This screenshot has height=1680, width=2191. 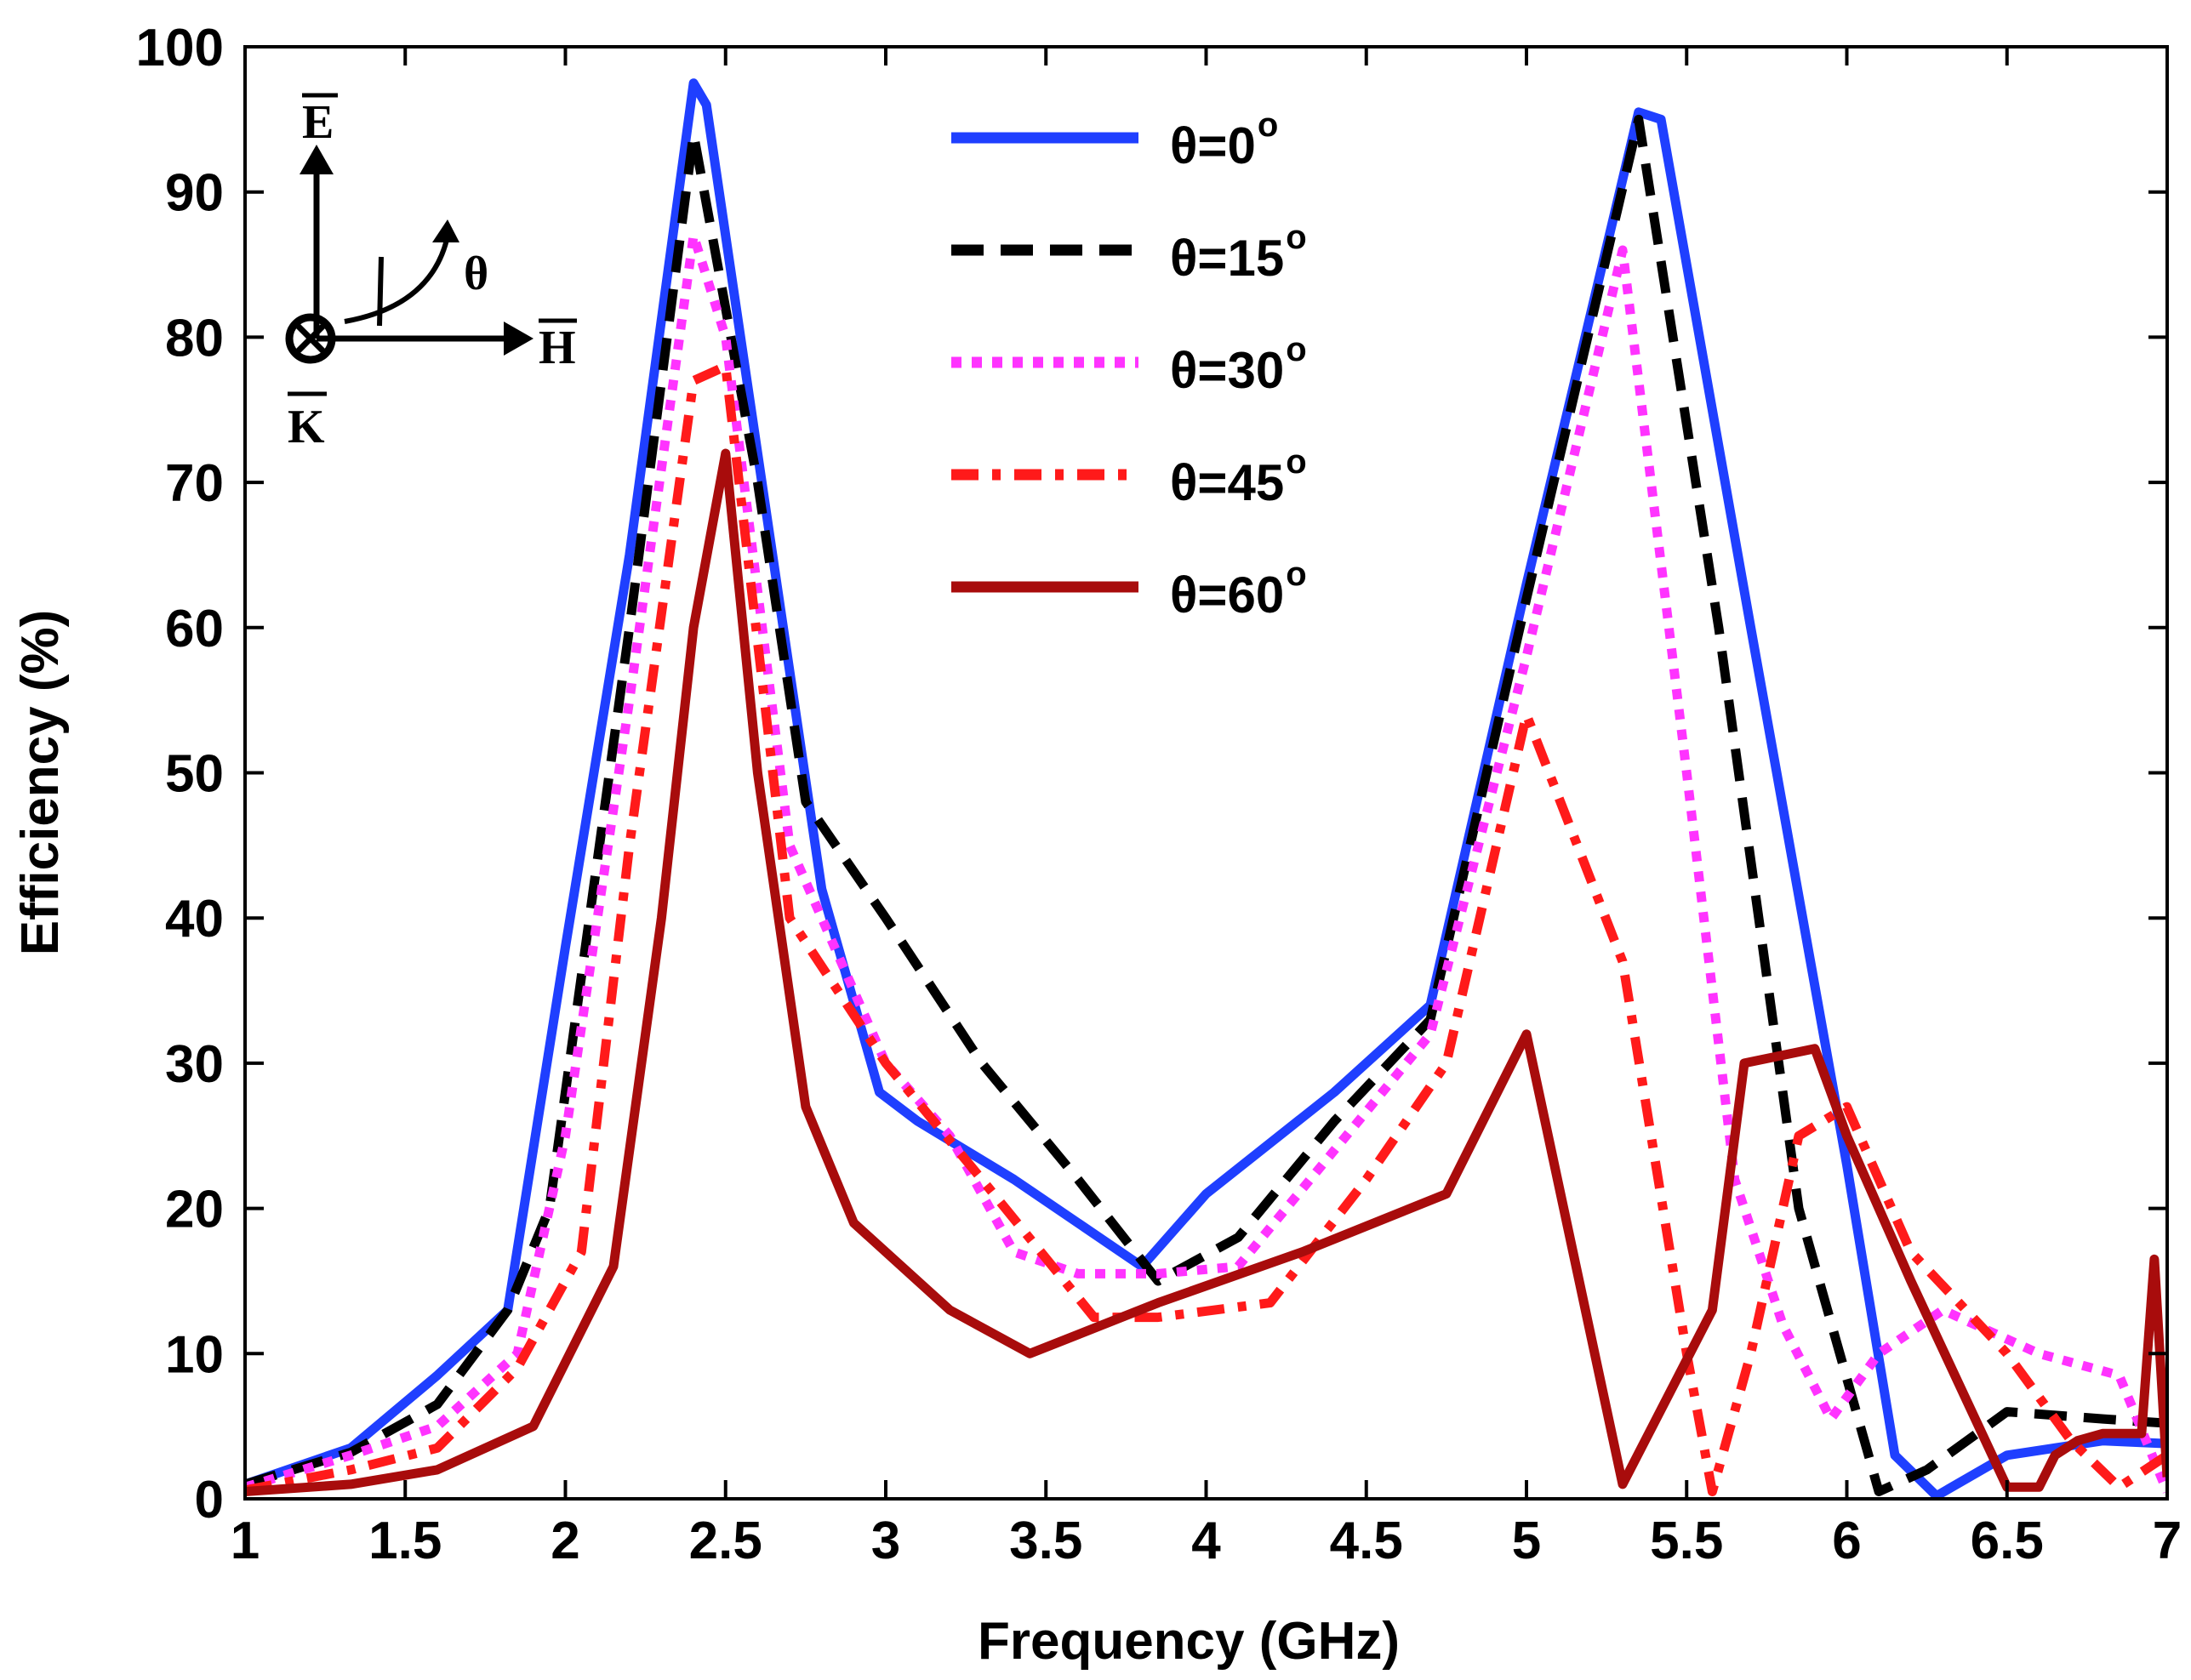 I want to click on e-field-label: E, so click(x=318, y=123).